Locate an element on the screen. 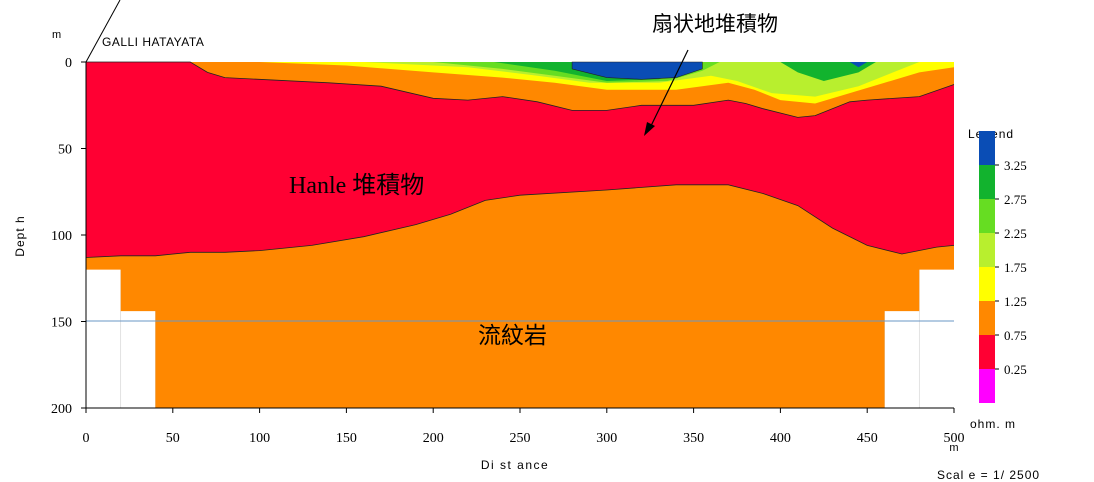 The height and width of the screenshot is (482, 1094). hanle-deposit-label: Hanle 堆積物 is located at coordinates (356, 185).